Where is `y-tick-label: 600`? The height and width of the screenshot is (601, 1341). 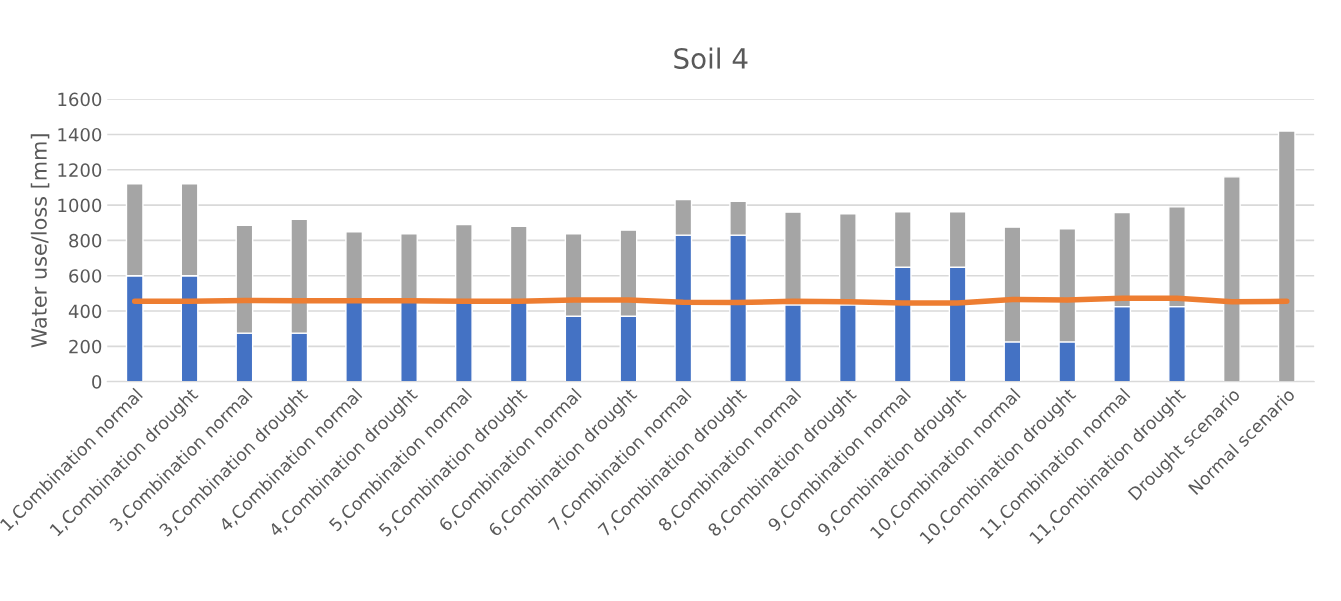
y-tick-label: 600 is located at coordinates (85, 276).